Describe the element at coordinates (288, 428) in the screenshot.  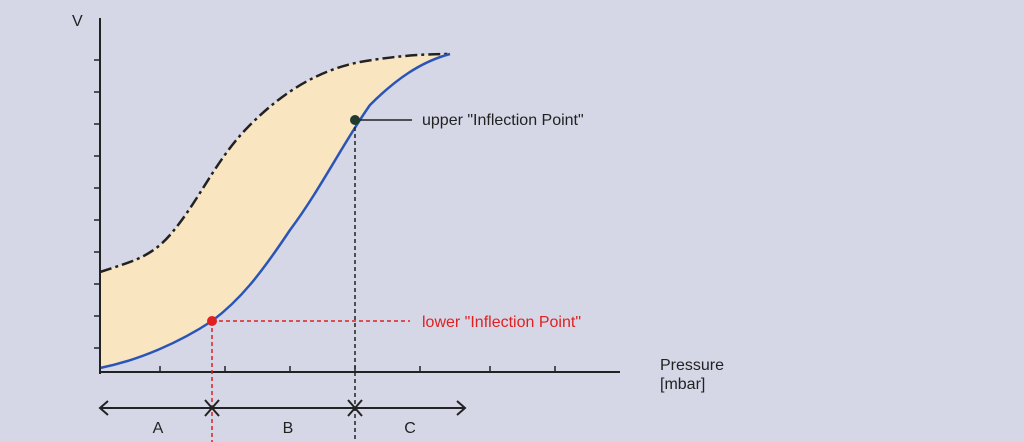
I see `segment-label: B` at that location.